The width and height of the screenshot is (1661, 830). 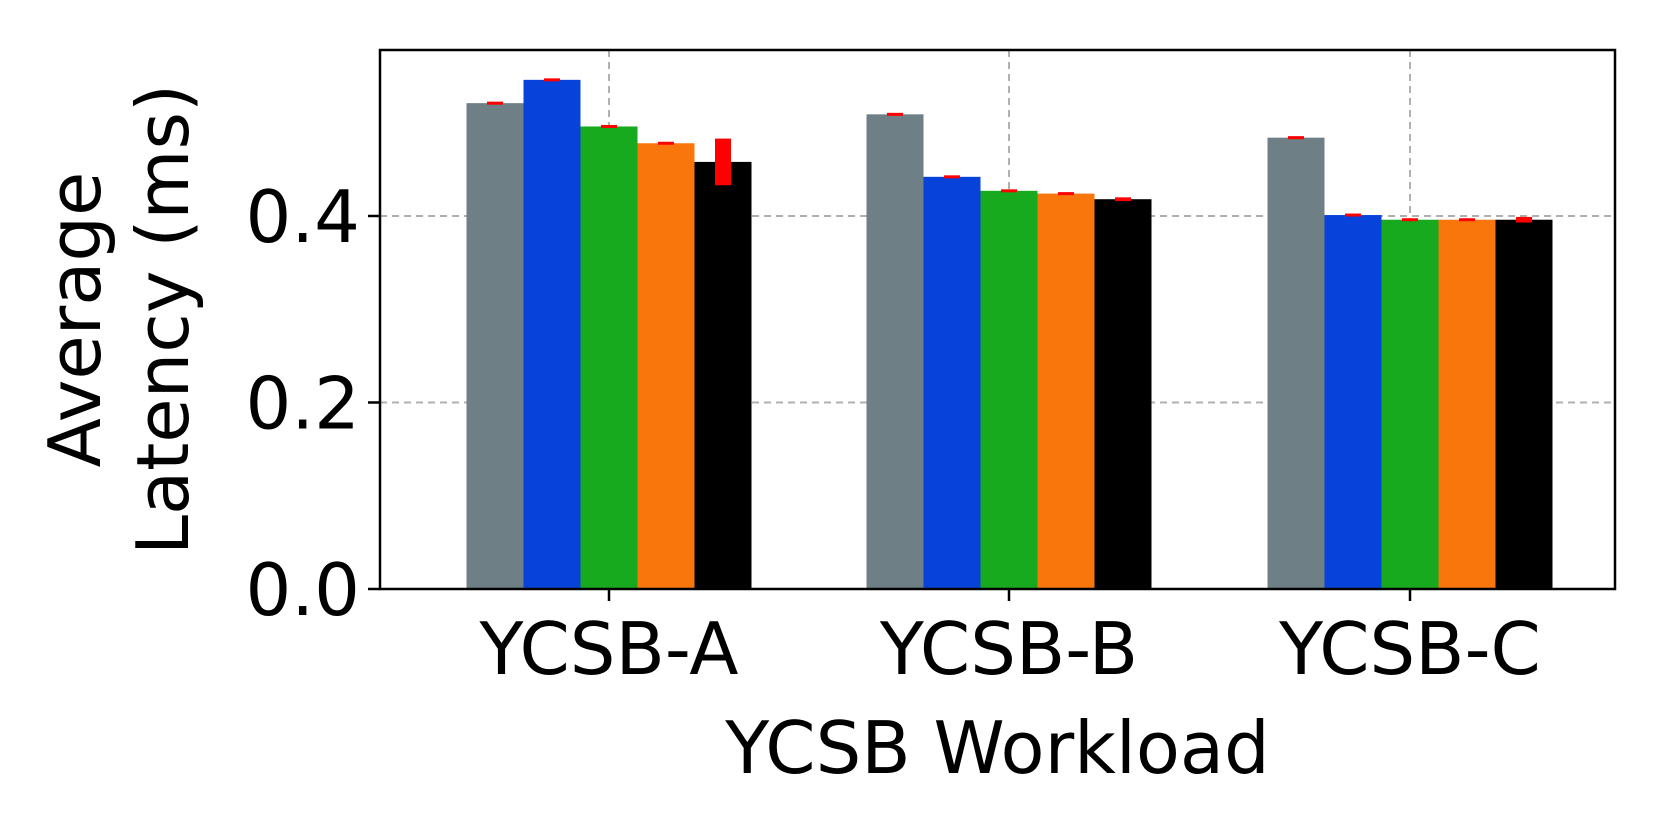 I want to click on y-axis-title-line-2: Latency (ms), so click(x=163, y=319).